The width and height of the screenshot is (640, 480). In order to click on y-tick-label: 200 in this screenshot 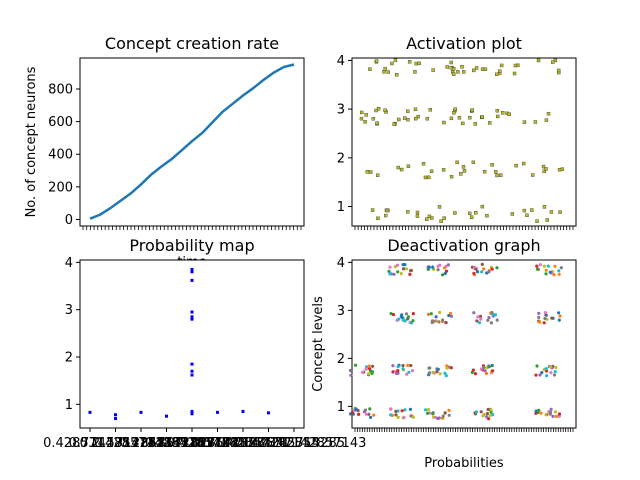, I will do `click(60, 187)`.